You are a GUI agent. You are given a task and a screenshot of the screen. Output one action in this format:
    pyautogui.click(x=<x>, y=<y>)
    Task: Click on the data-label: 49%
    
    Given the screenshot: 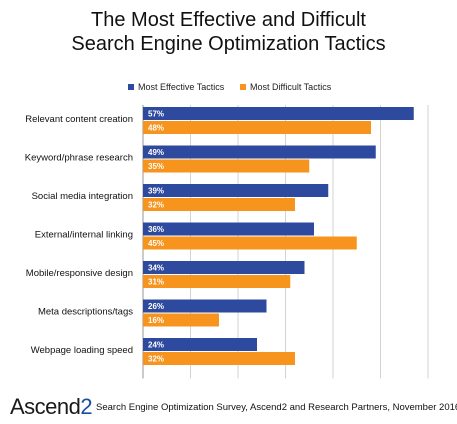 What is the action you would take?
    pyautogui.click(x=156, y=152)
    